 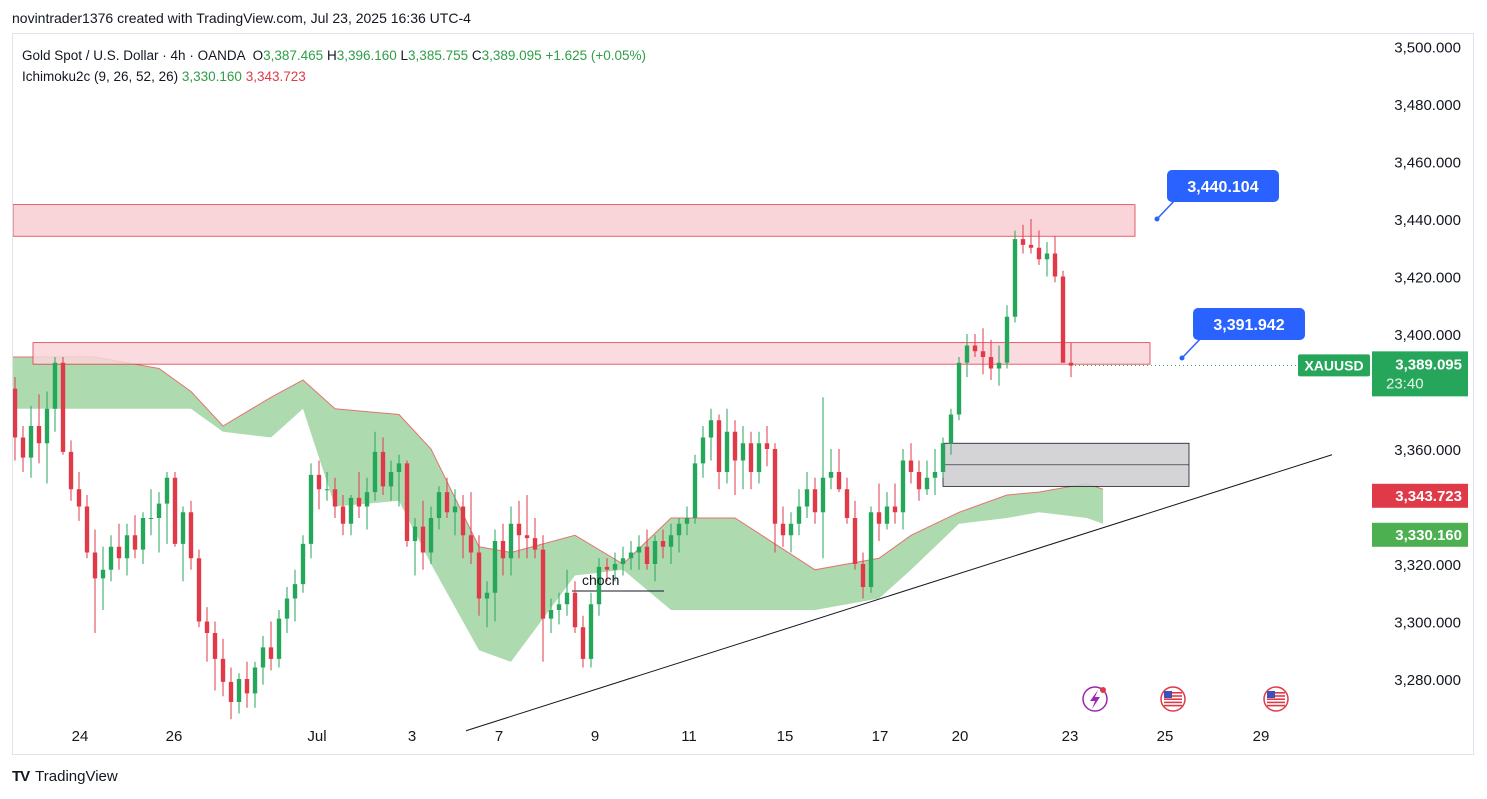 I want to click on symbol-tag-box, so click(x=1334, y=365).